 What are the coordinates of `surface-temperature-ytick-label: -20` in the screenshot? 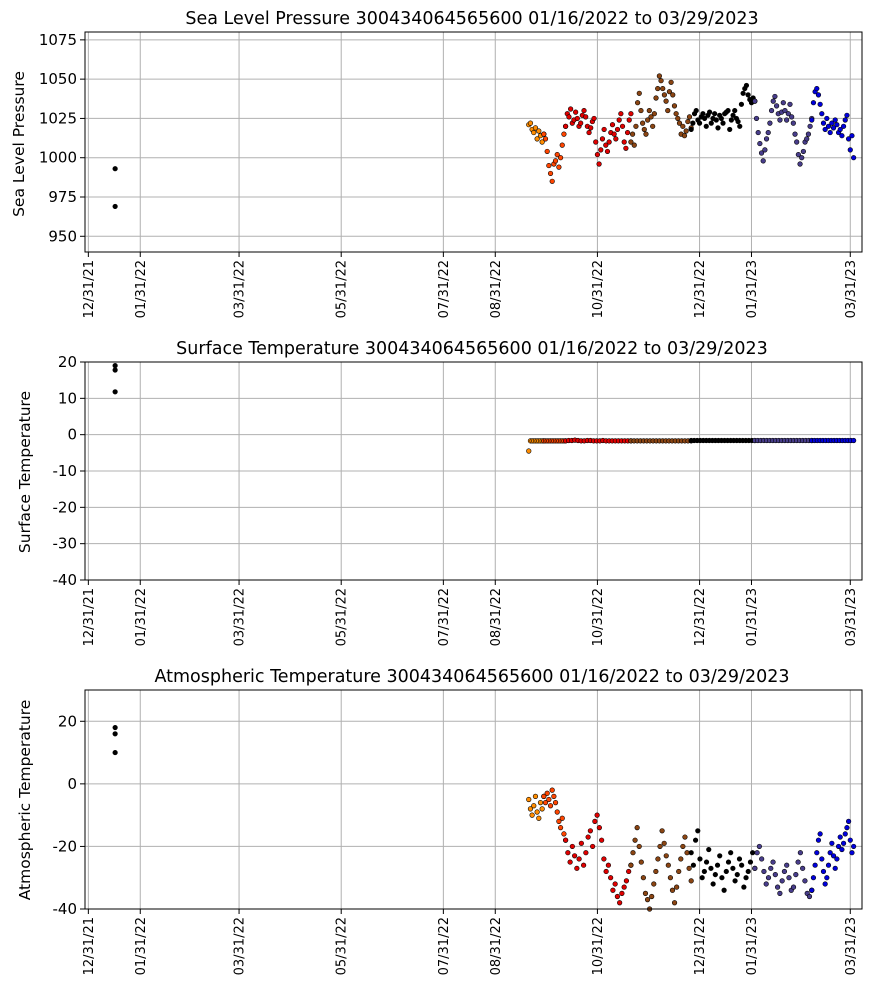 It's located at (65, 507).